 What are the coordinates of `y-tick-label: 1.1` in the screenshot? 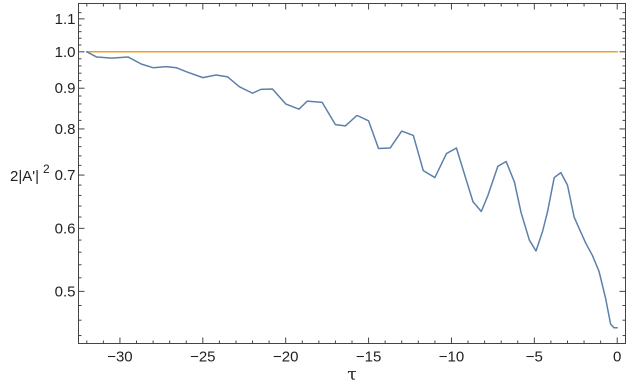 It's located at (65, 19).